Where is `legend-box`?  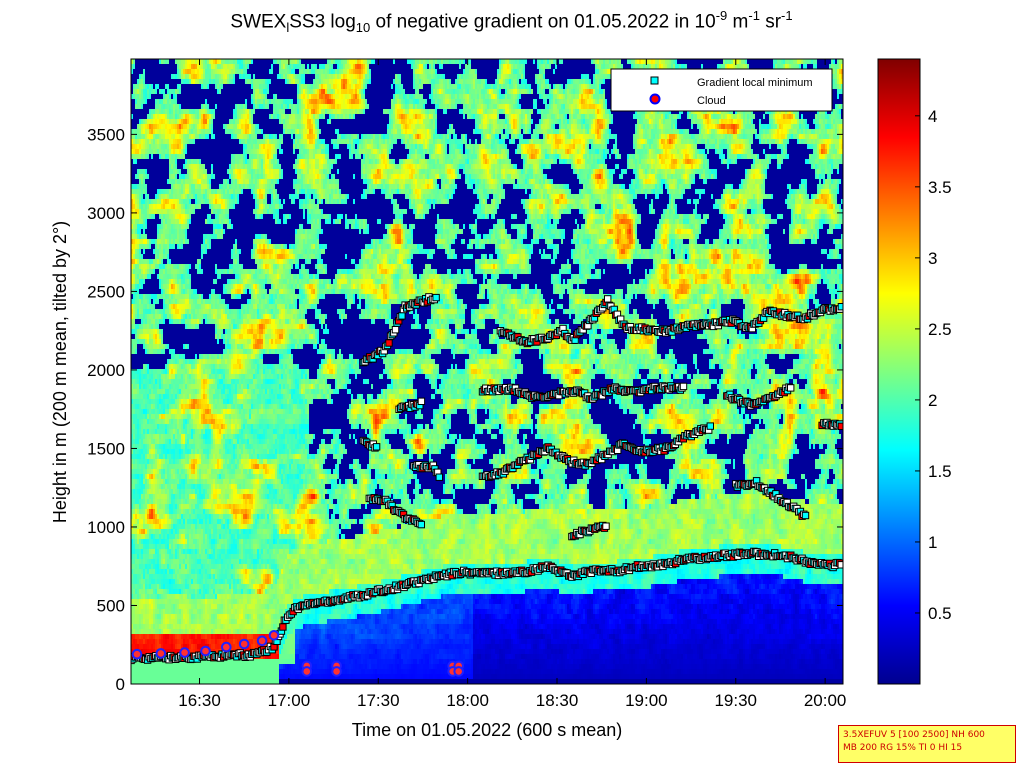
legend-box is located at coordinates (721, 90).